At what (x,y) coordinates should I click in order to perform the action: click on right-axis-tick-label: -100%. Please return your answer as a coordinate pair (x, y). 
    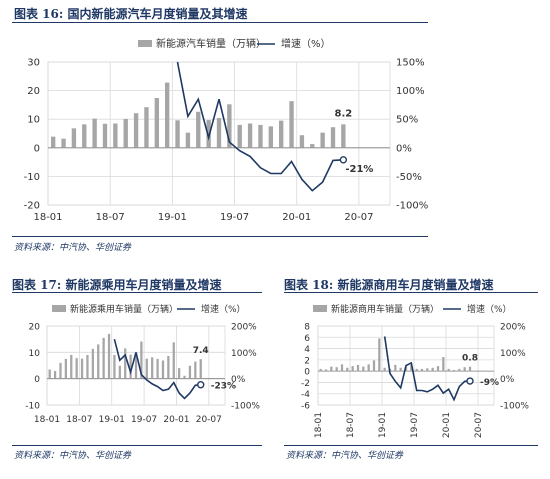
    Looking at the image, I should click on (245, 407).